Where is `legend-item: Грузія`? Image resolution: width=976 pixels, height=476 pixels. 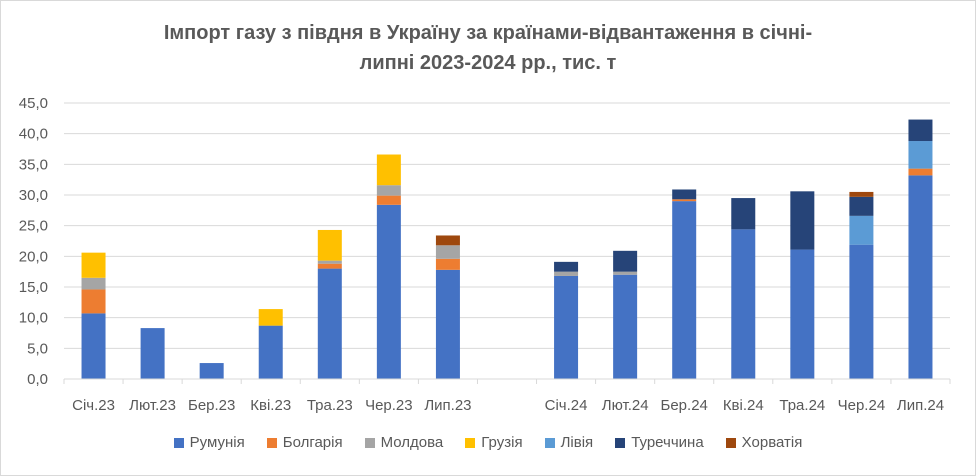
legend-item: Грузія is located at coordinates (494, 442).